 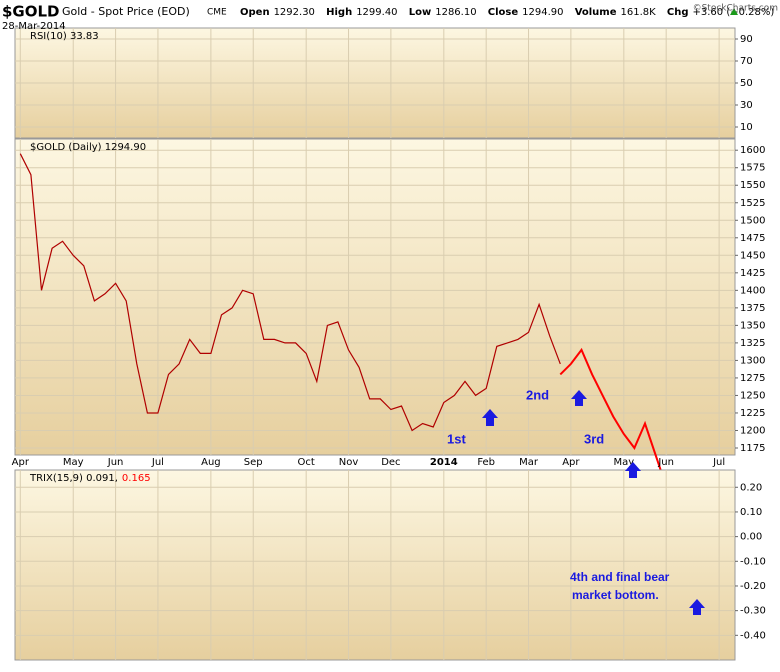 What do you see at coordinates (294, 12) in the screenshot?
I see `quote-value: 1292.30` at bounding box center [294, 12].